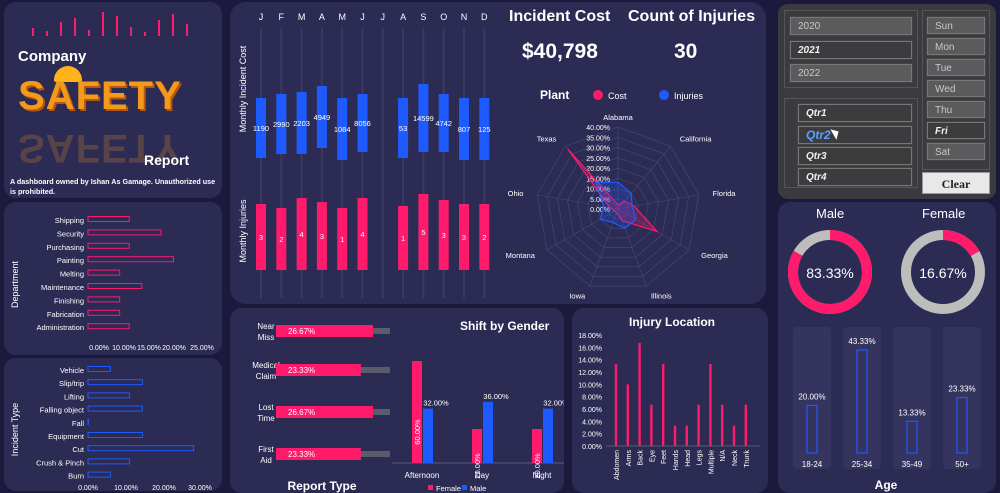 The image size is (1000, 493). Describe the element at coordinates (641, 458) in the screenshot. I see `category-label: Back` at that location.